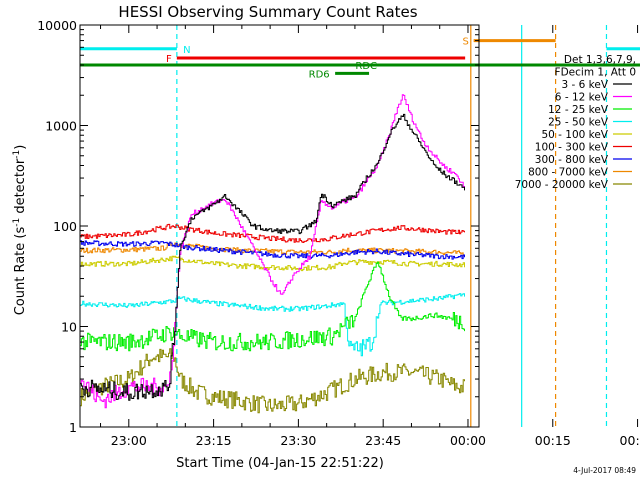  I want to click on footer-timestamp: 4-Jul-2017 08:49, so click(604, 470).